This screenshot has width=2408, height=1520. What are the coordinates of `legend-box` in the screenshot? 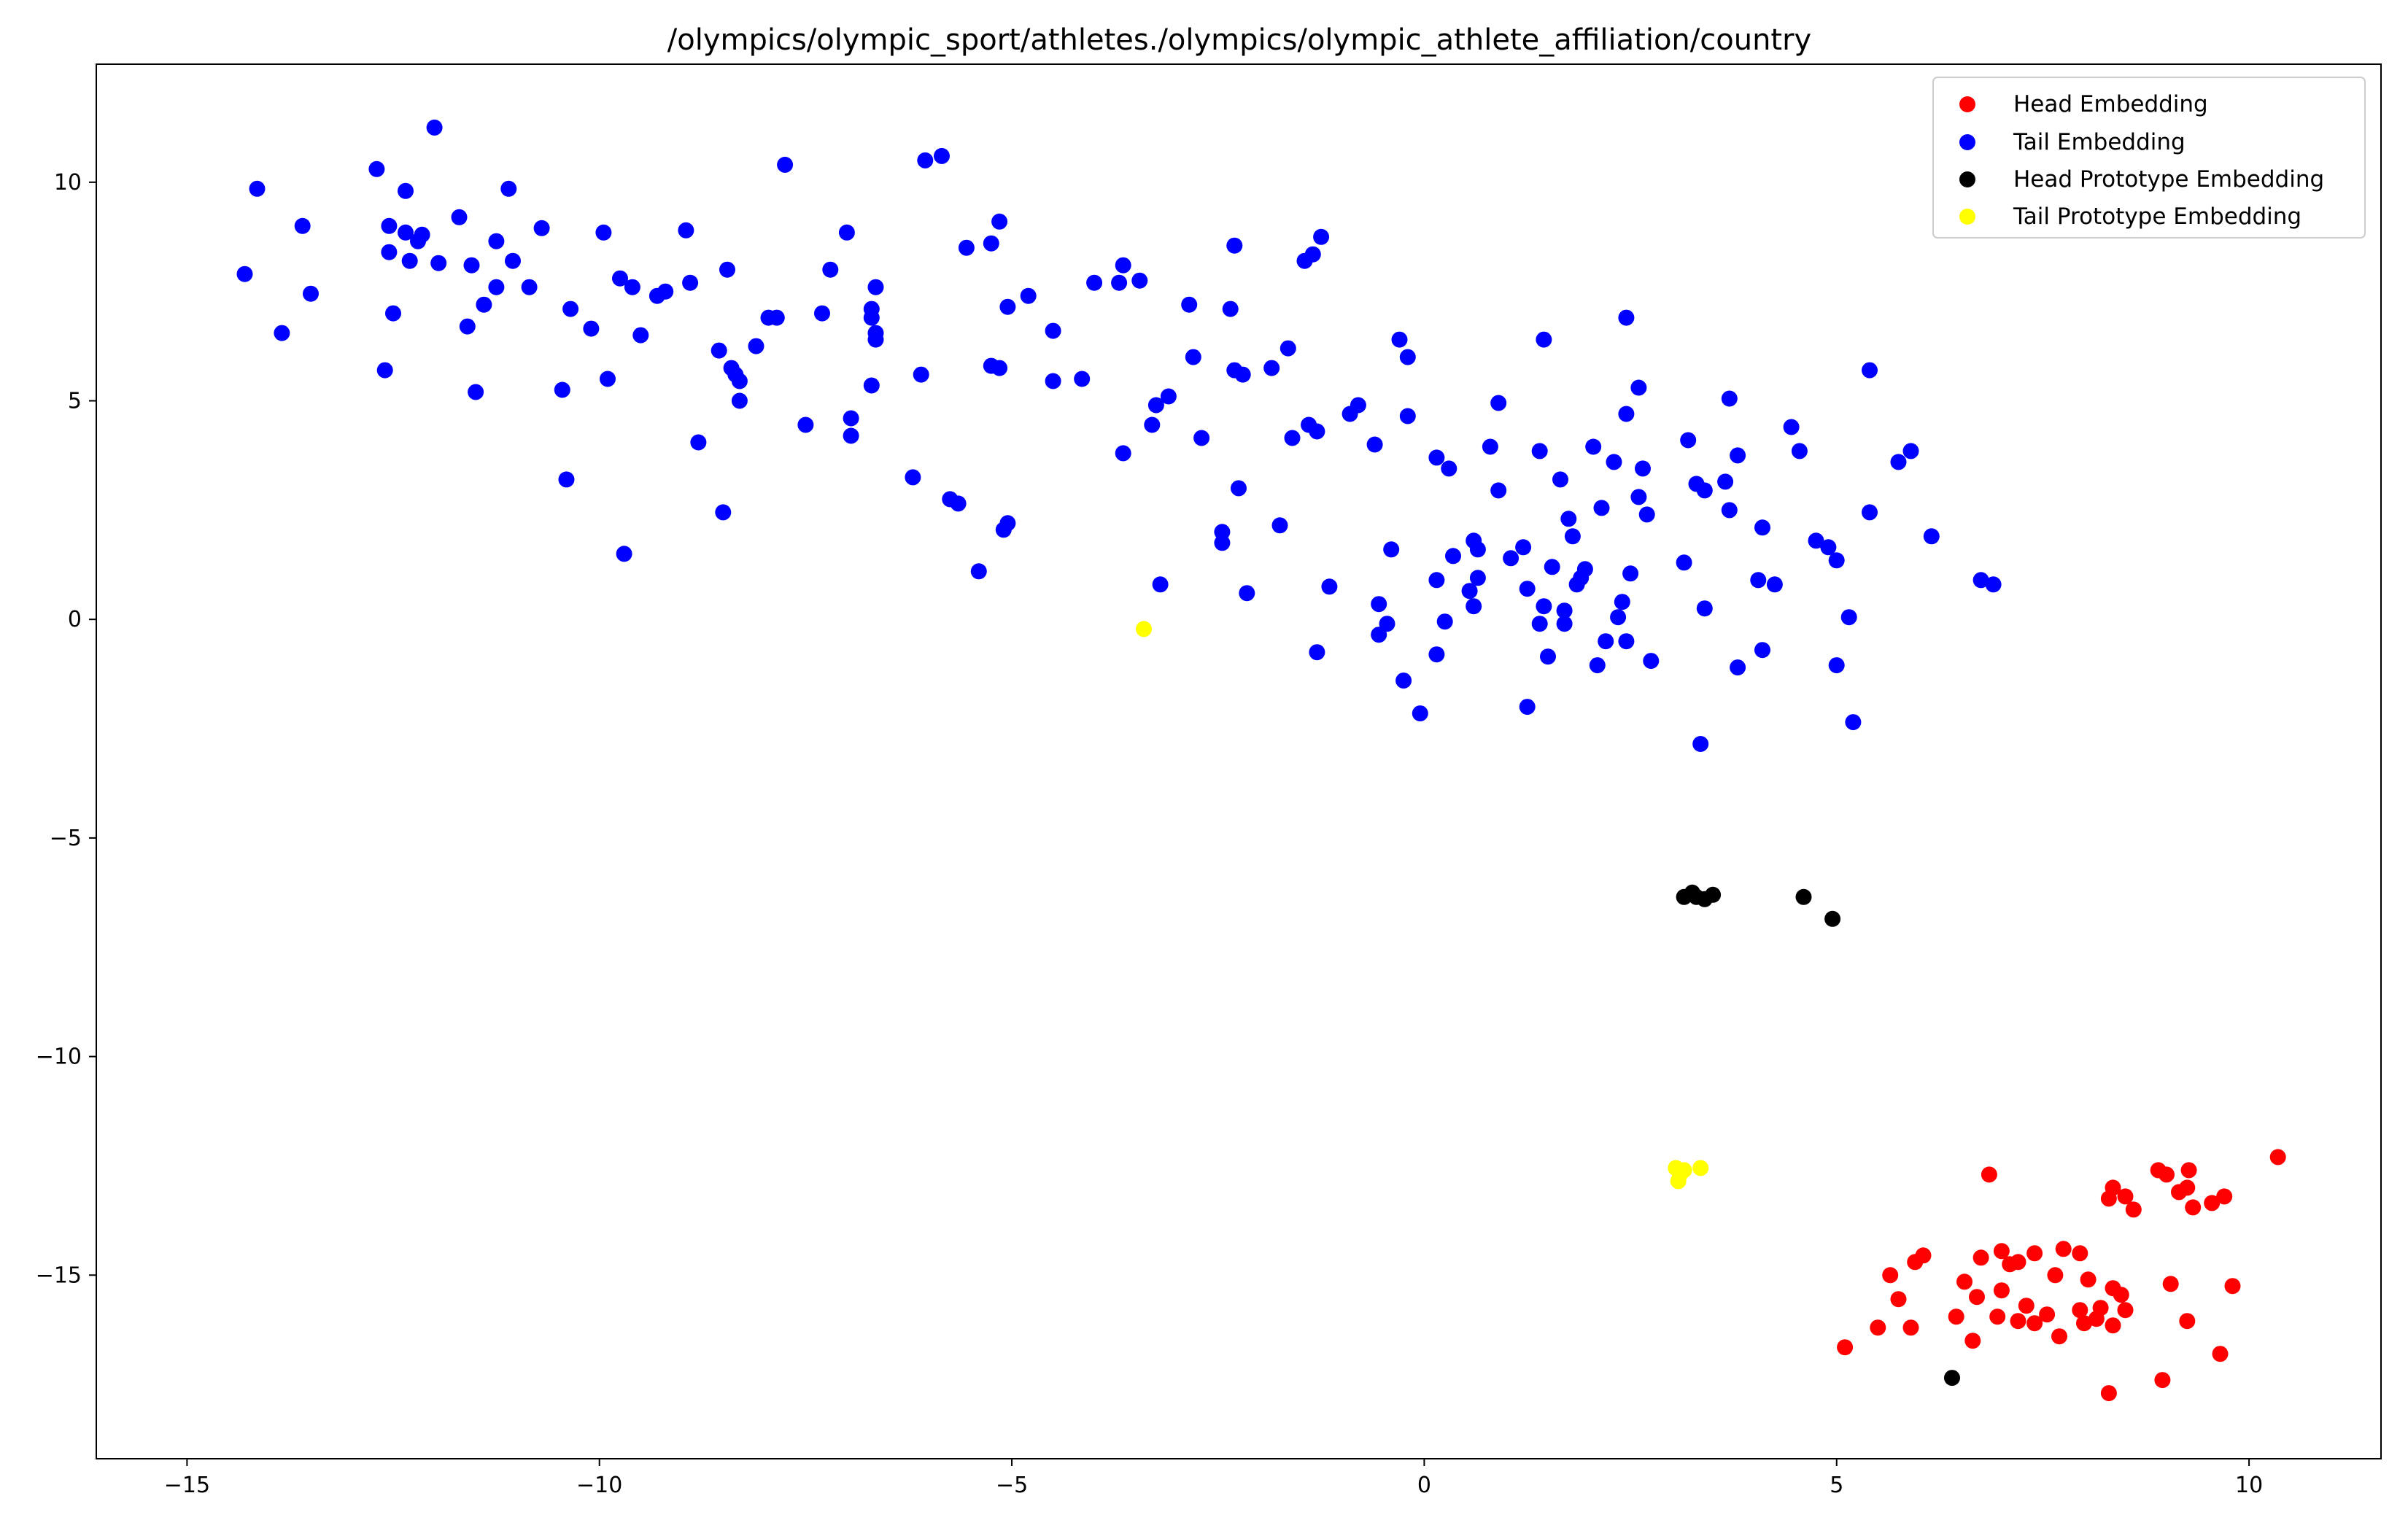 It's located at (2149, 158).